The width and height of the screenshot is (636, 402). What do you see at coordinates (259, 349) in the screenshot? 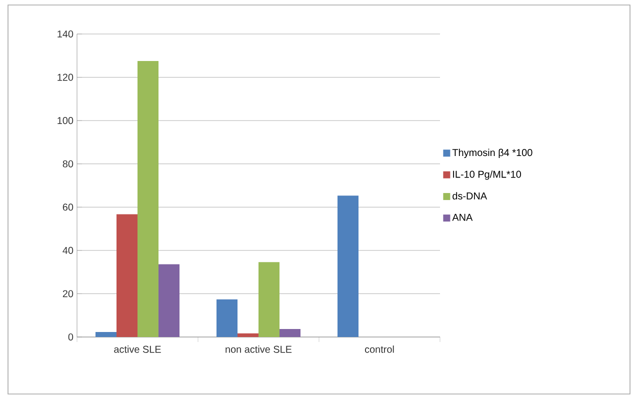
I see `x-tick-label: non active SLE` at bounding box center [259, 349].